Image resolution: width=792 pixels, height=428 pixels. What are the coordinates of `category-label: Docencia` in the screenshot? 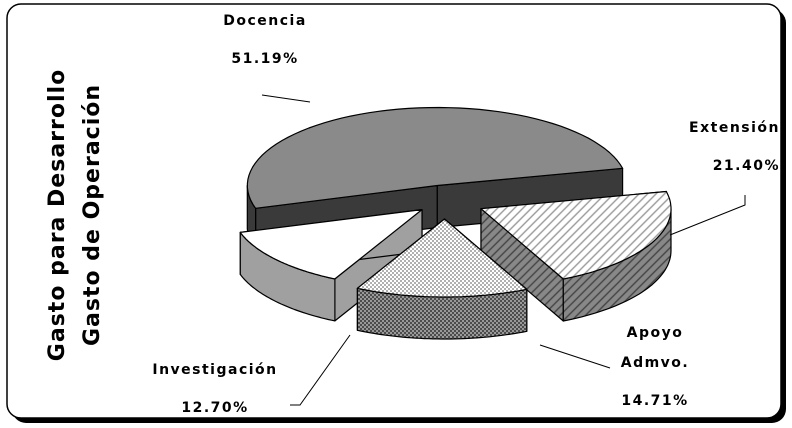 It's located at (265, 21).